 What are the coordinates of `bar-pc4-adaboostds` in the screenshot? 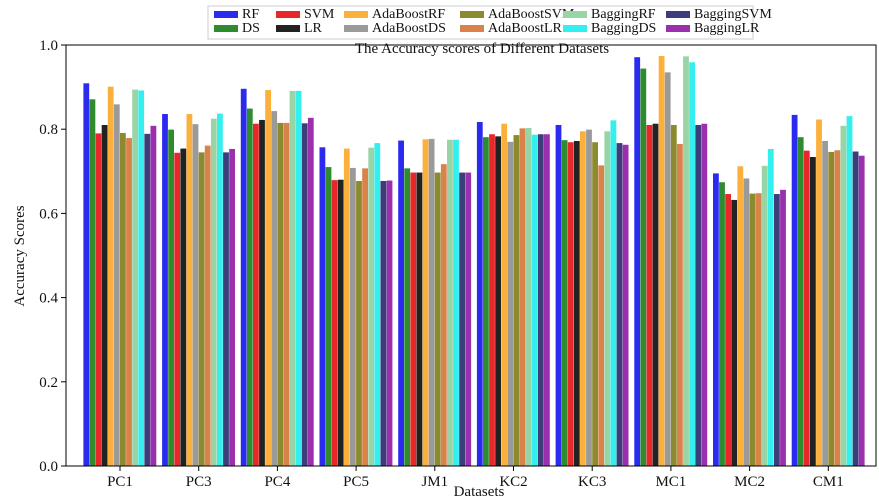 It's located at (274, 288).